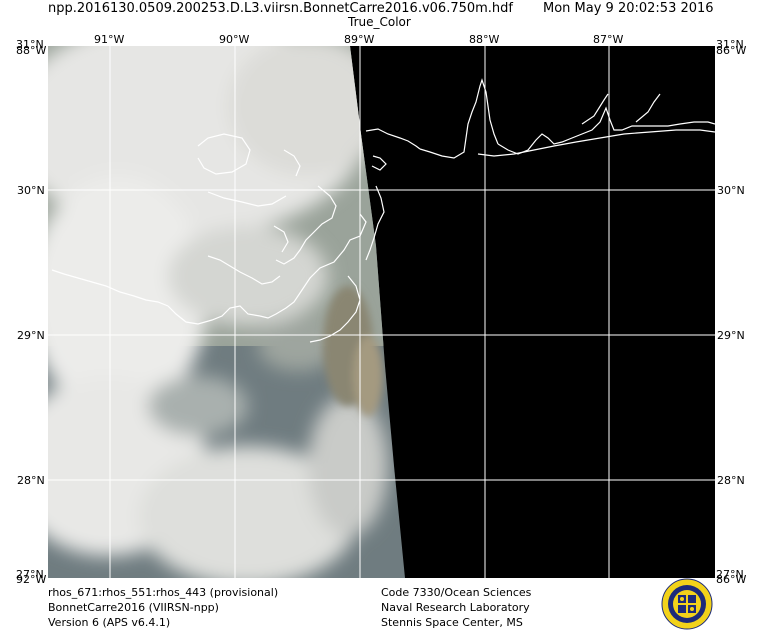 The image size is (762, 634). Describe the element at coordinates (455, 607) in the screenshot. I see `footer-org-line-2: Naval Research Laboratory` at that location.